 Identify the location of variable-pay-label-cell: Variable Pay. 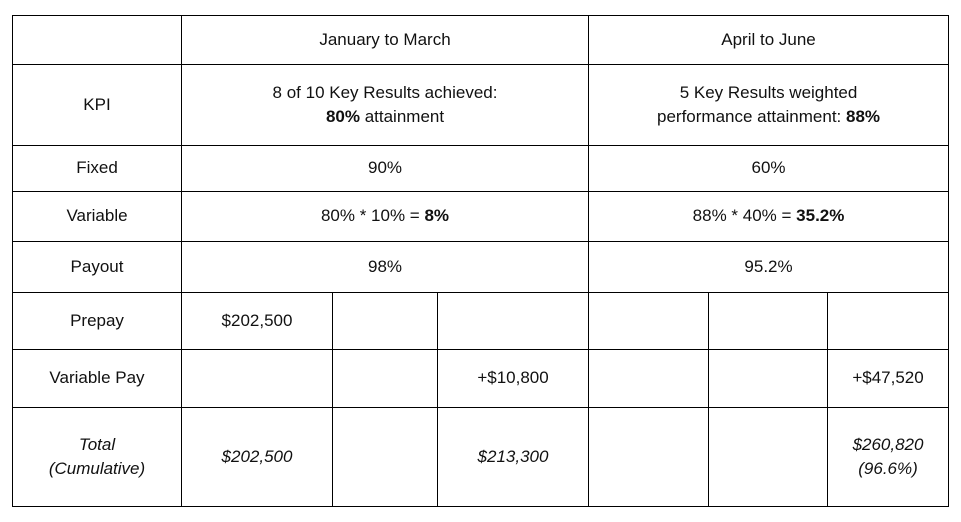
(97, 378).